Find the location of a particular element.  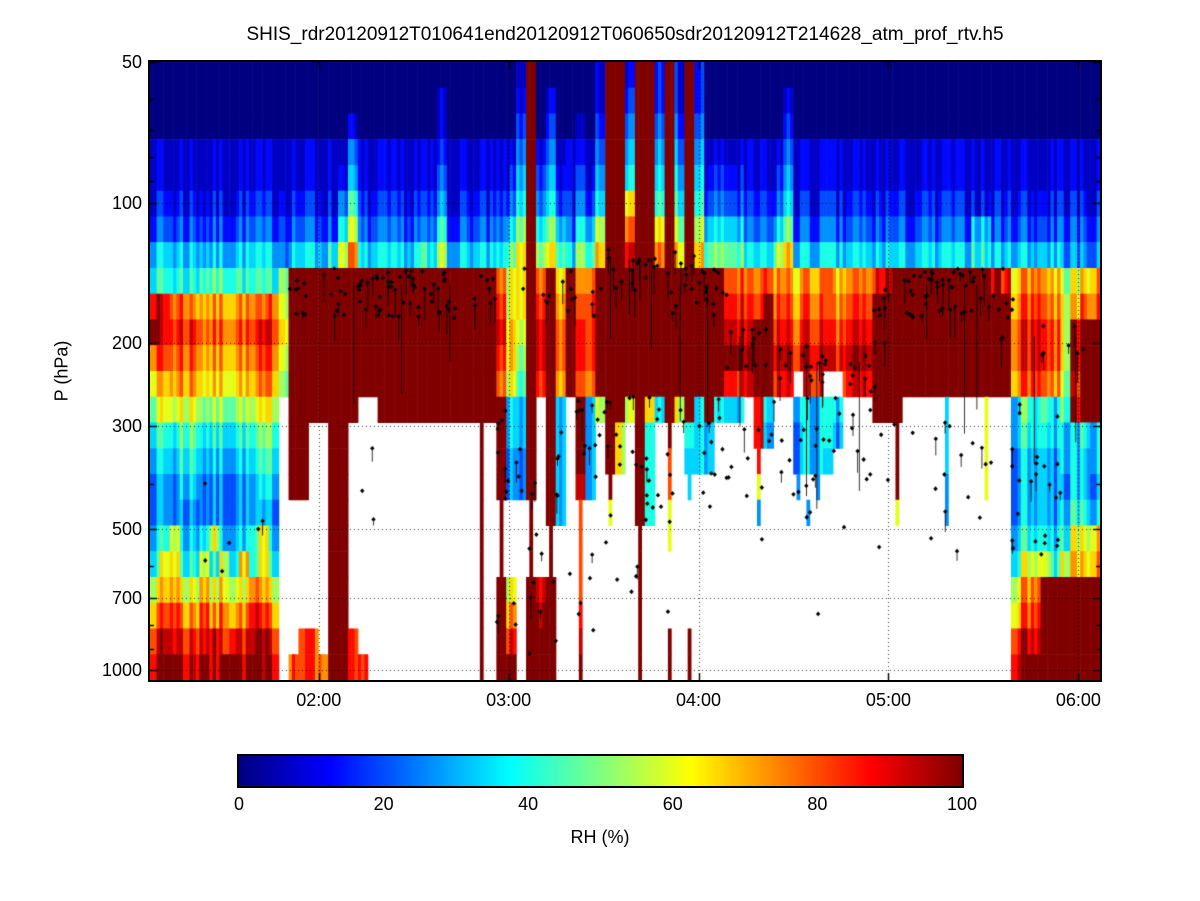

colorbar-tick-label: 40 is located at coordinates (528, 804).